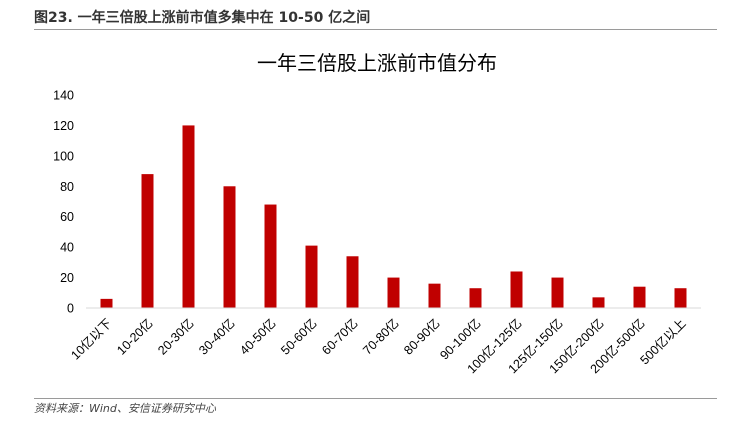 The width and height of the screenshot is (736, 432). What do you see at coordinates (135, 337) in the screenshot?
I see `x-tick-label: 10-20亿` at bounding box center [135, 337].